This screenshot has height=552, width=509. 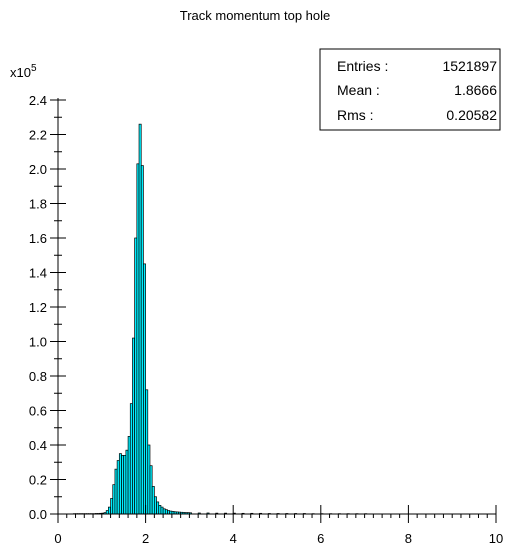 What do you see at coordinates (358, 90) in the screenshot?
I see `stats-mean-label: Mean :` at bounding box center [358, 90].